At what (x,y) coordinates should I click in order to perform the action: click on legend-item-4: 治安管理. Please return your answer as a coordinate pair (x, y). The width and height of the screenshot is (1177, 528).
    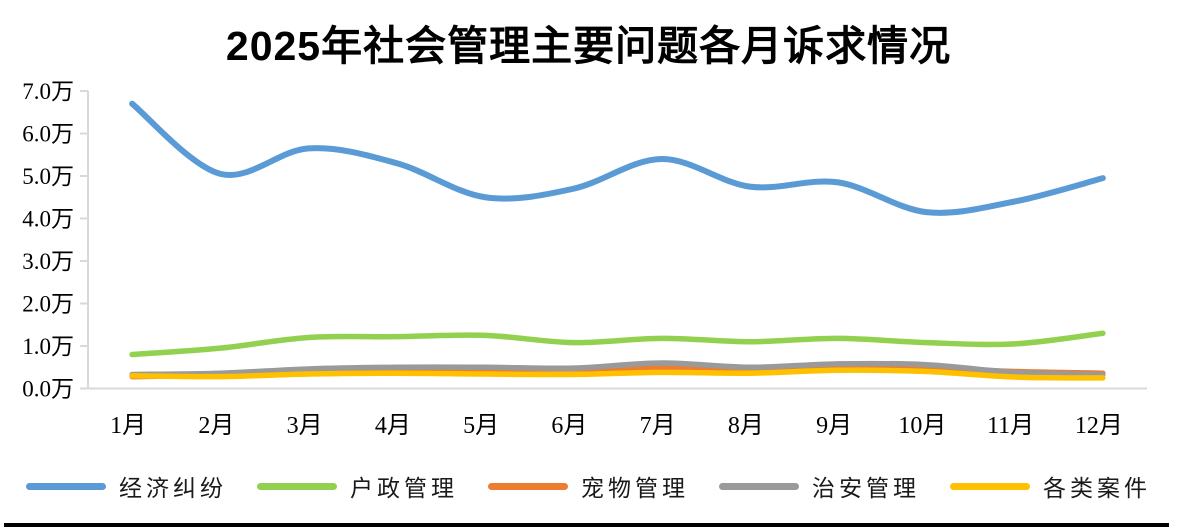
    Looking at the image, I should click on (819, 486).